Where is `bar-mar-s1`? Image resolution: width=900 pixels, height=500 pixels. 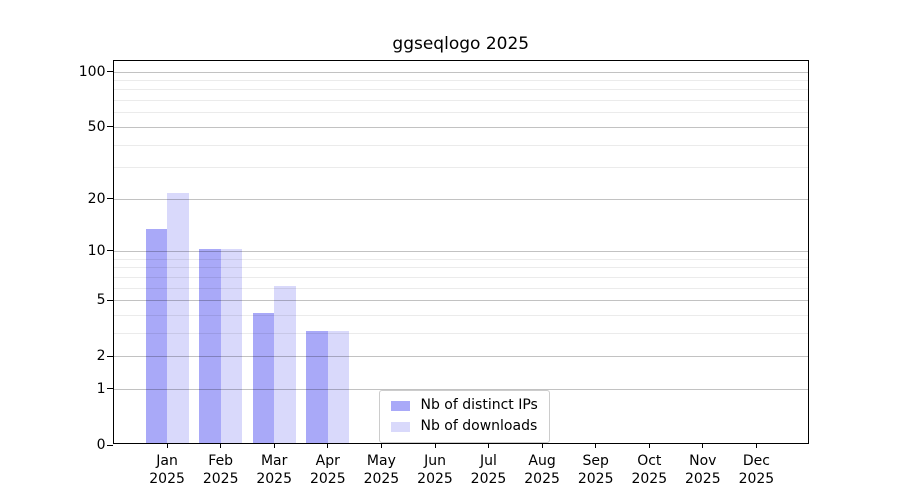 bar-mar-s1 is located at coordinates (285, 364).